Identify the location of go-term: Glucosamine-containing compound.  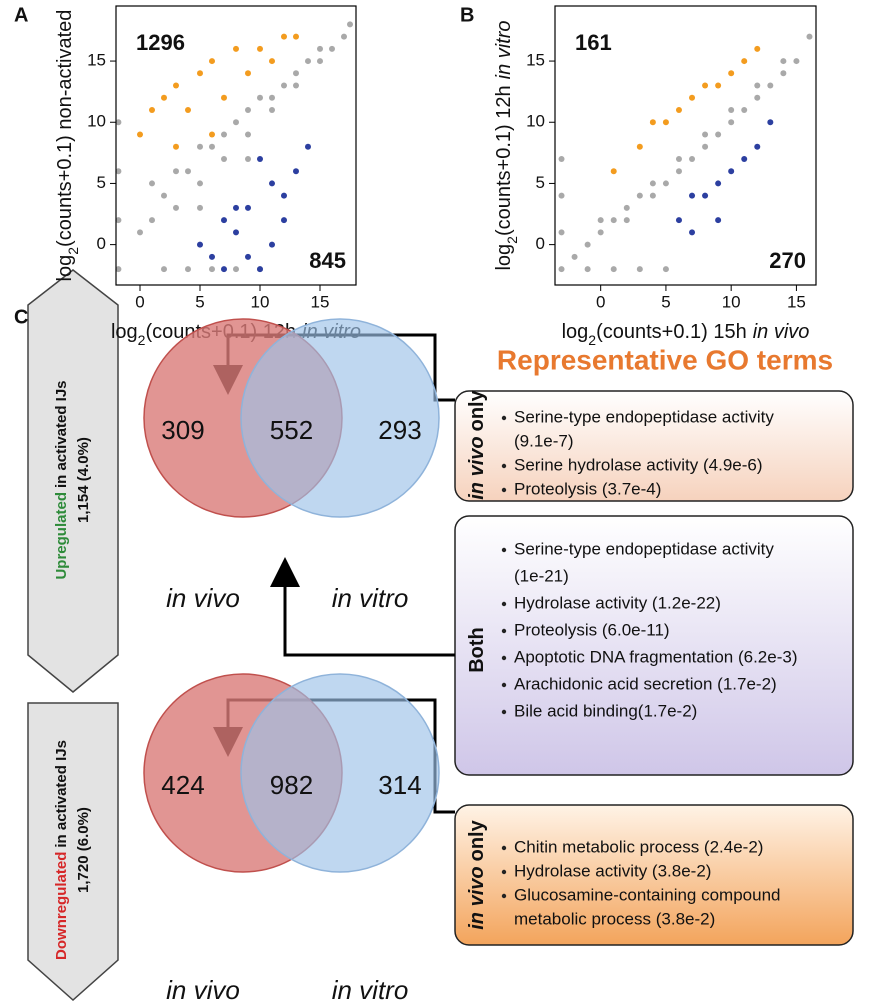
(647, 894).